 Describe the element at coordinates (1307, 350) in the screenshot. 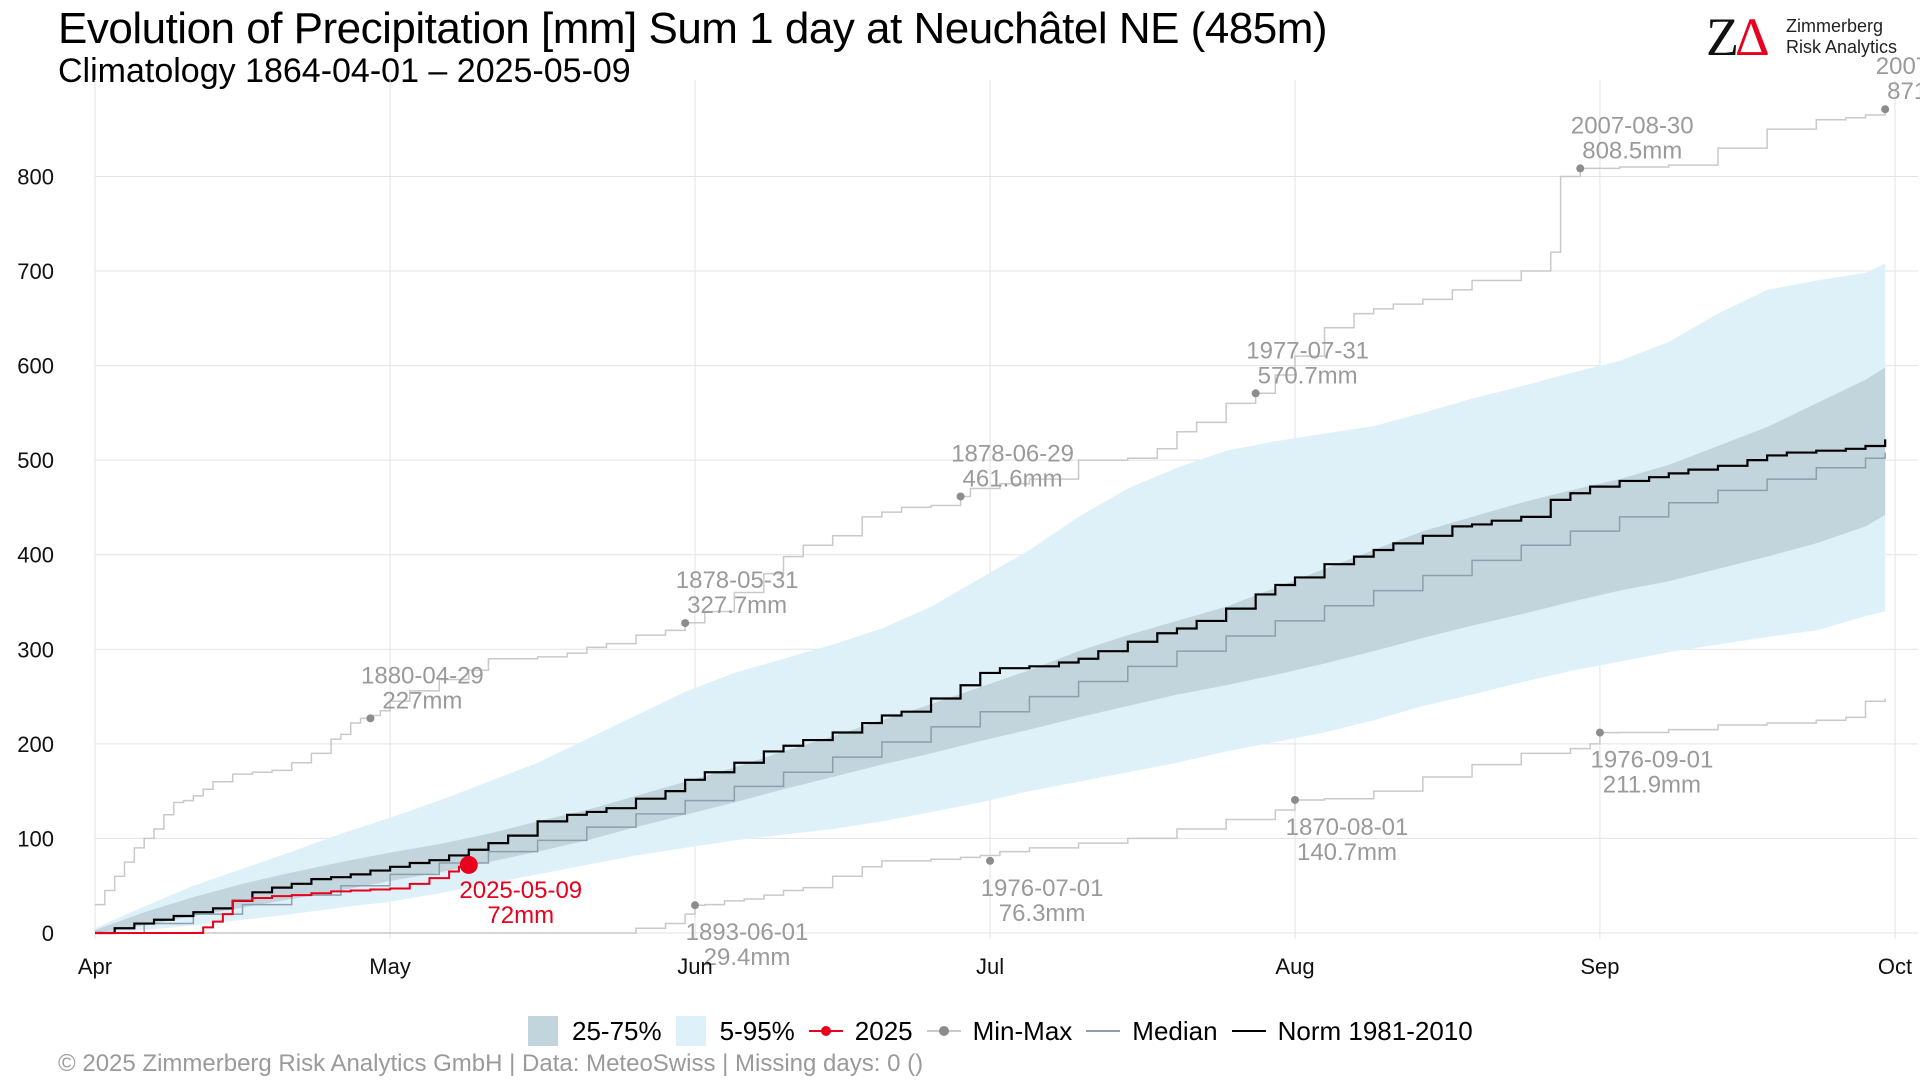

I see `annotation-date: 1977-07-31` at that location.